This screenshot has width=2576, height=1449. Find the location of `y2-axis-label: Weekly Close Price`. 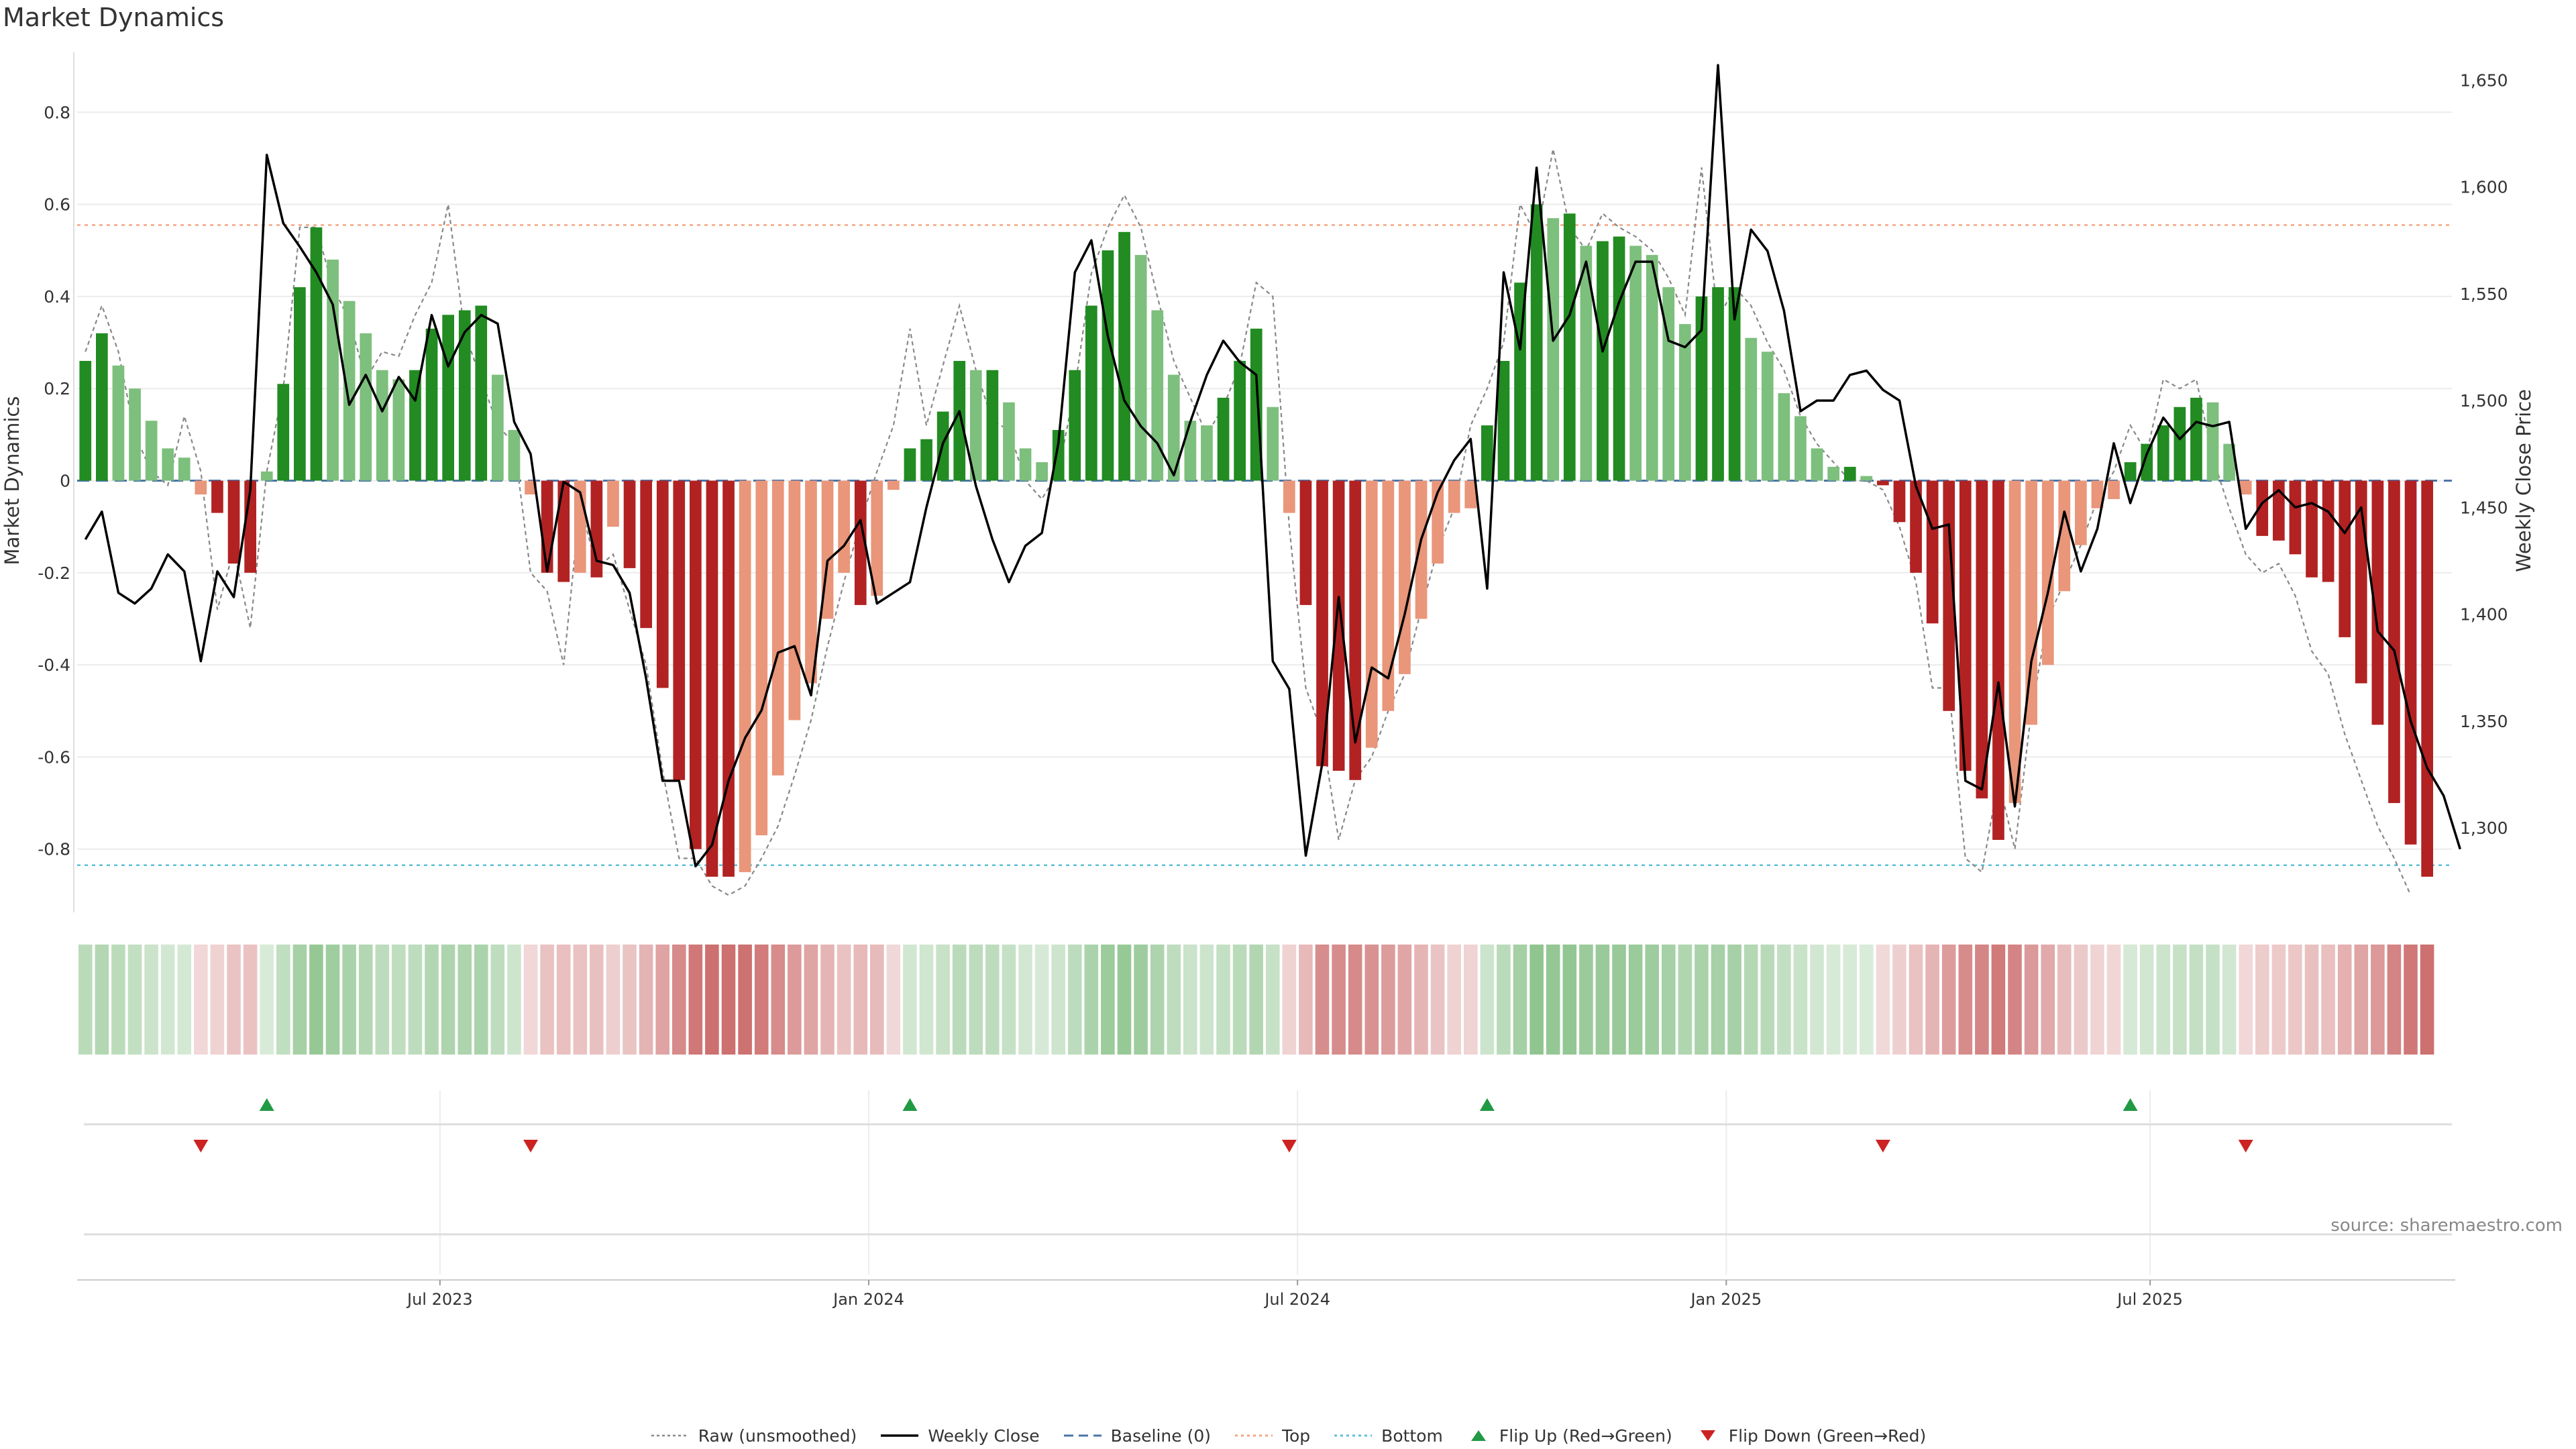

y2-axis-label: Weekly Close Price is located at coordinates (2523, 480).